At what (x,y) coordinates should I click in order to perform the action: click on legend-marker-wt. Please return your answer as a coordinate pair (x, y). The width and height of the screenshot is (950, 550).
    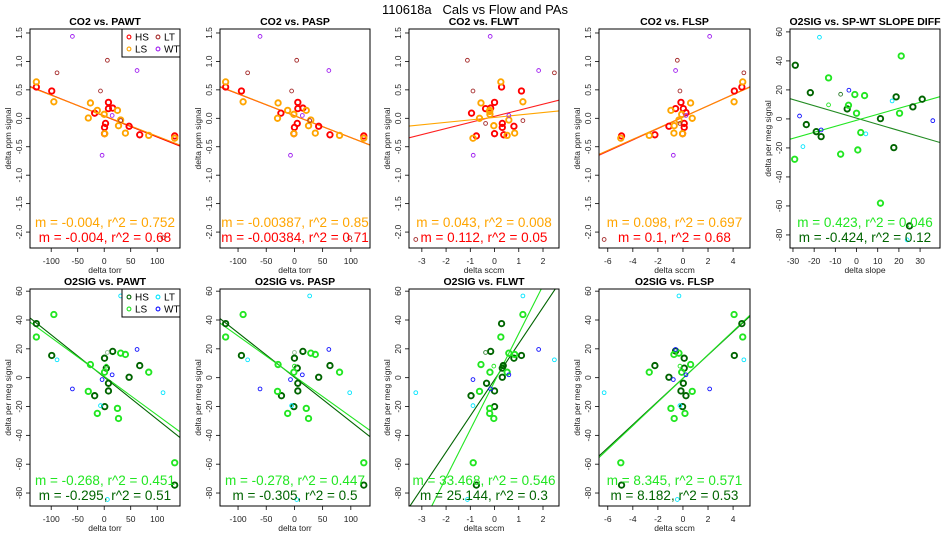
    Looking at the image, I should click on (158, 309).